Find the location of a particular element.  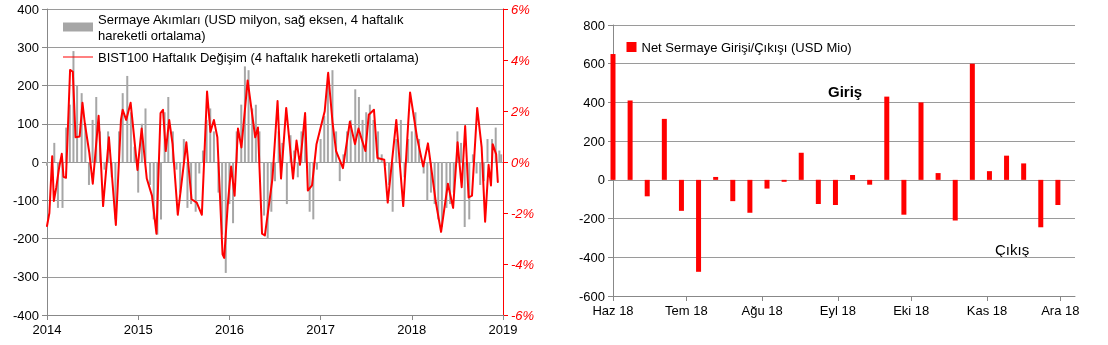

y2-tick-label: 2% is located at coordinates (520, 111).